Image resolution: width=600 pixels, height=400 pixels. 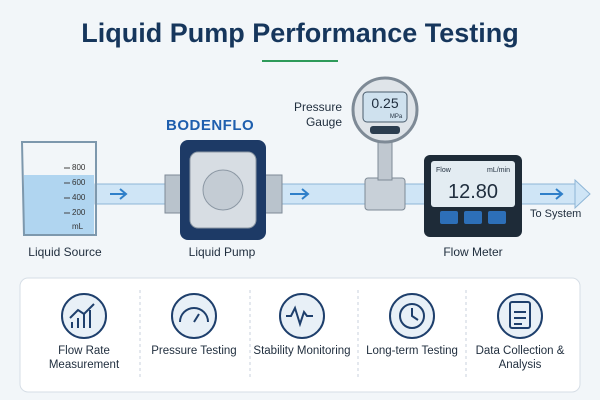 I want to click on flow-caption: Flow, so click(x=444, y=170).